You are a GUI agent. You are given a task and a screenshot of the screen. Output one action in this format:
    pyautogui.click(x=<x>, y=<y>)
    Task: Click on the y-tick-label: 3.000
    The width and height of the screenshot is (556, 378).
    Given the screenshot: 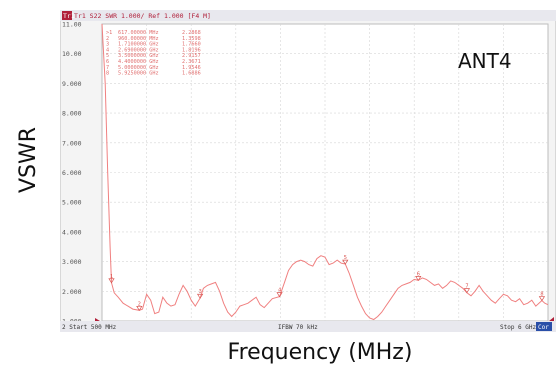 What is the action you would take?
    pyautogui.click(x=72, y=262)
    